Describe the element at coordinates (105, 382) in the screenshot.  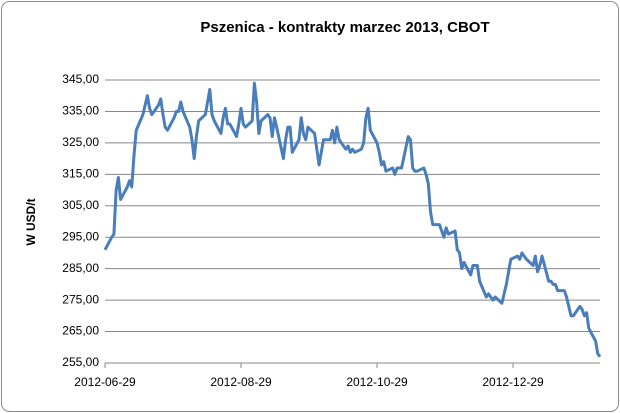
I see `x-tick-label: 2012-06-29` at that location.